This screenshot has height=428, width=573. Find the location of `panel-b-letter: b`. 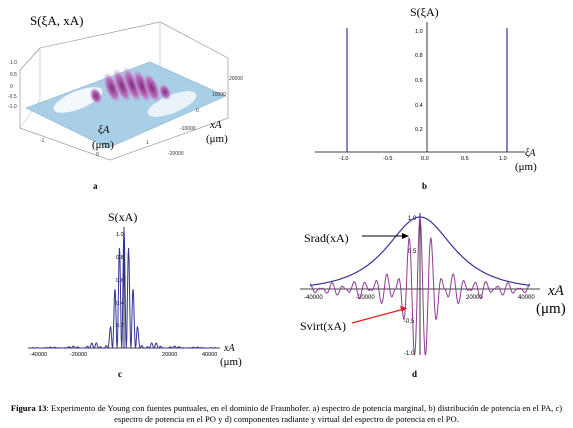

panel-b-letter: b is located at coordinates (425, 186).